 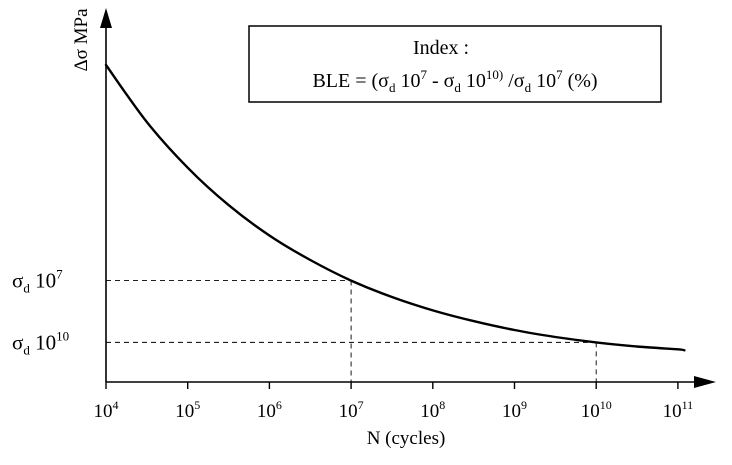 I want to click on x-tick-label: 10¹¹, so click(x=678, y=410).